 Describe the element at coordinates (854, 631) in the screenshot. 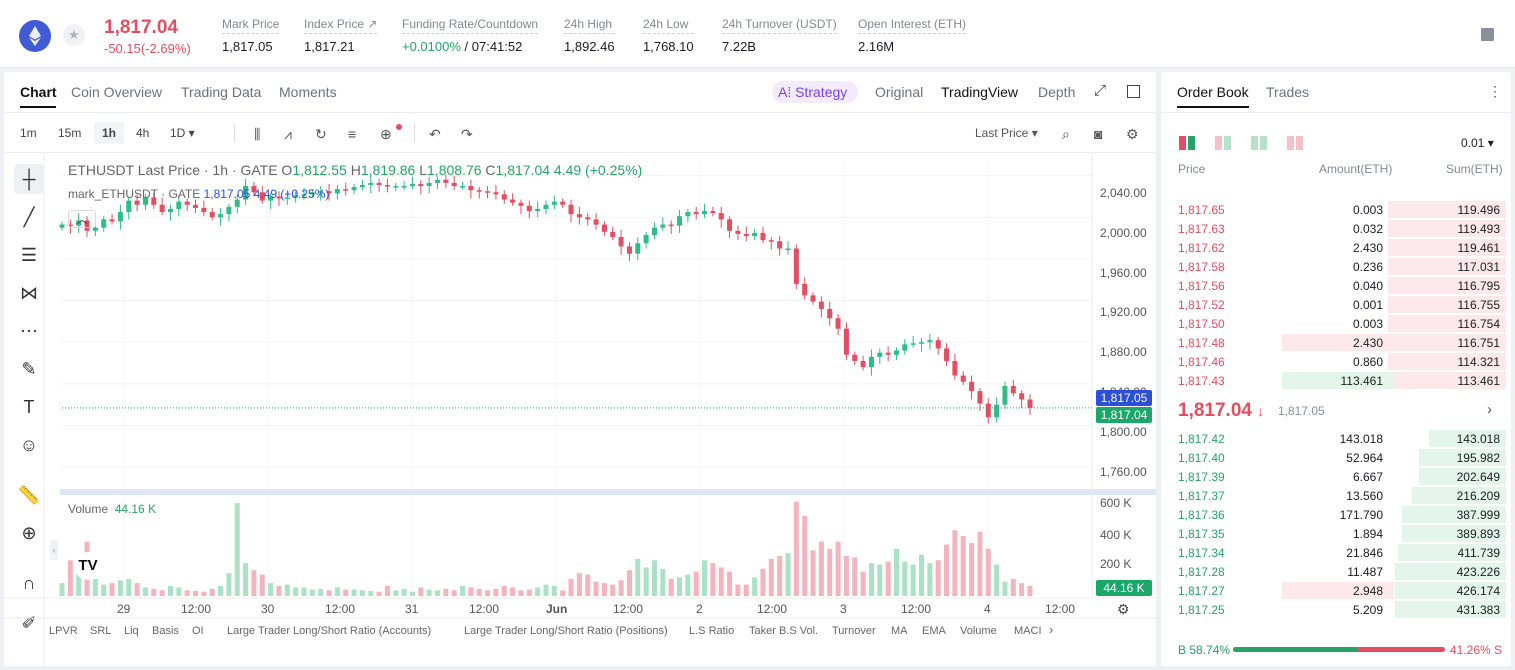

I see `indicator-turnover: Turnover` at that location.